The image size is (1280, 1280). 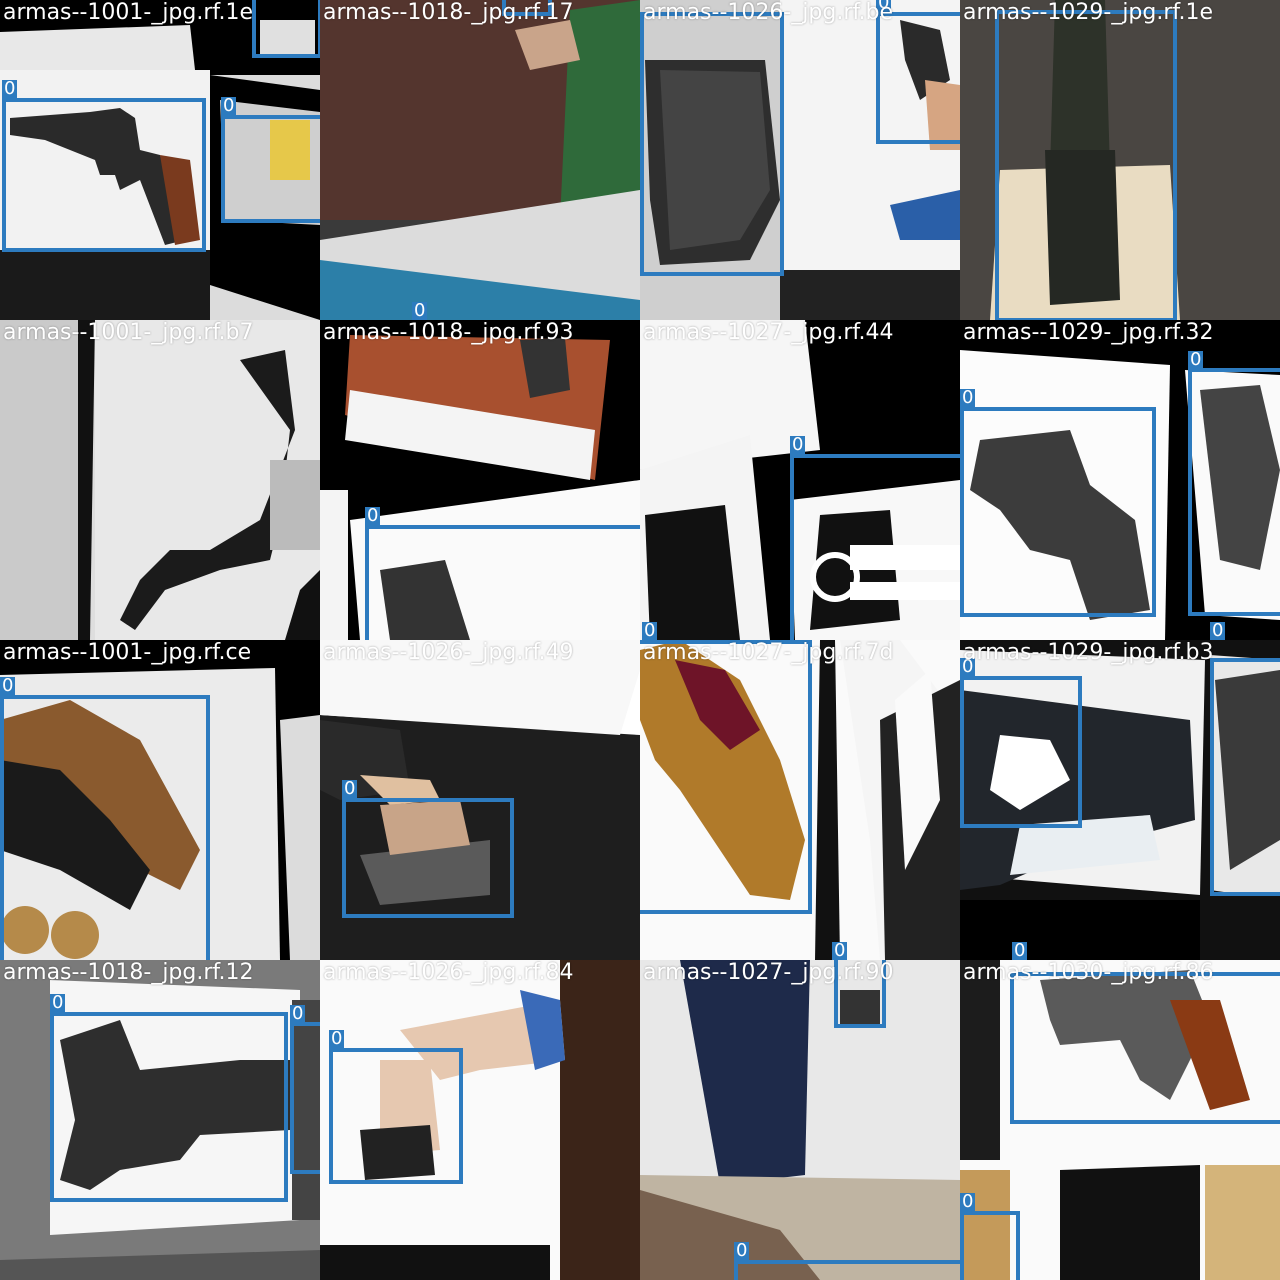 I want to click on tile-title: armas--1018-_jpg.rf.93, so click(x=448, y=332).